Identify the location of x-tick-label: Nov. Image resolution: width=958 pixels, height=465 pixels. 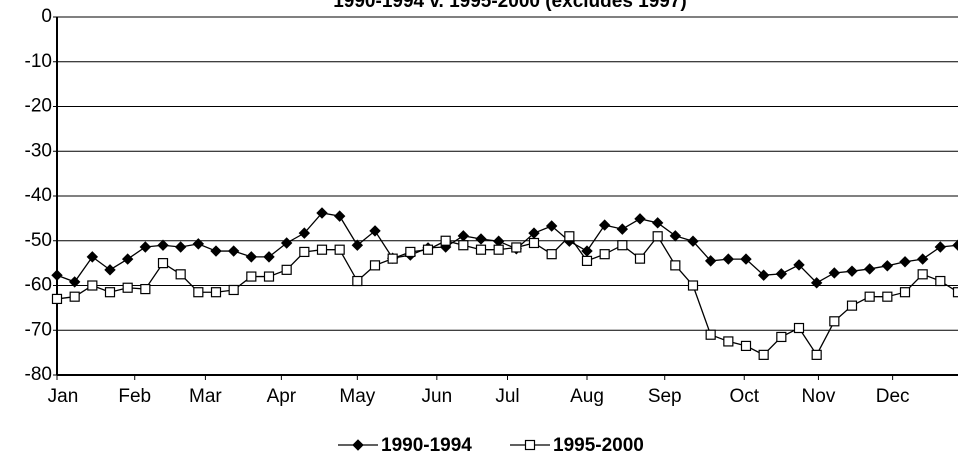
(819, 396).